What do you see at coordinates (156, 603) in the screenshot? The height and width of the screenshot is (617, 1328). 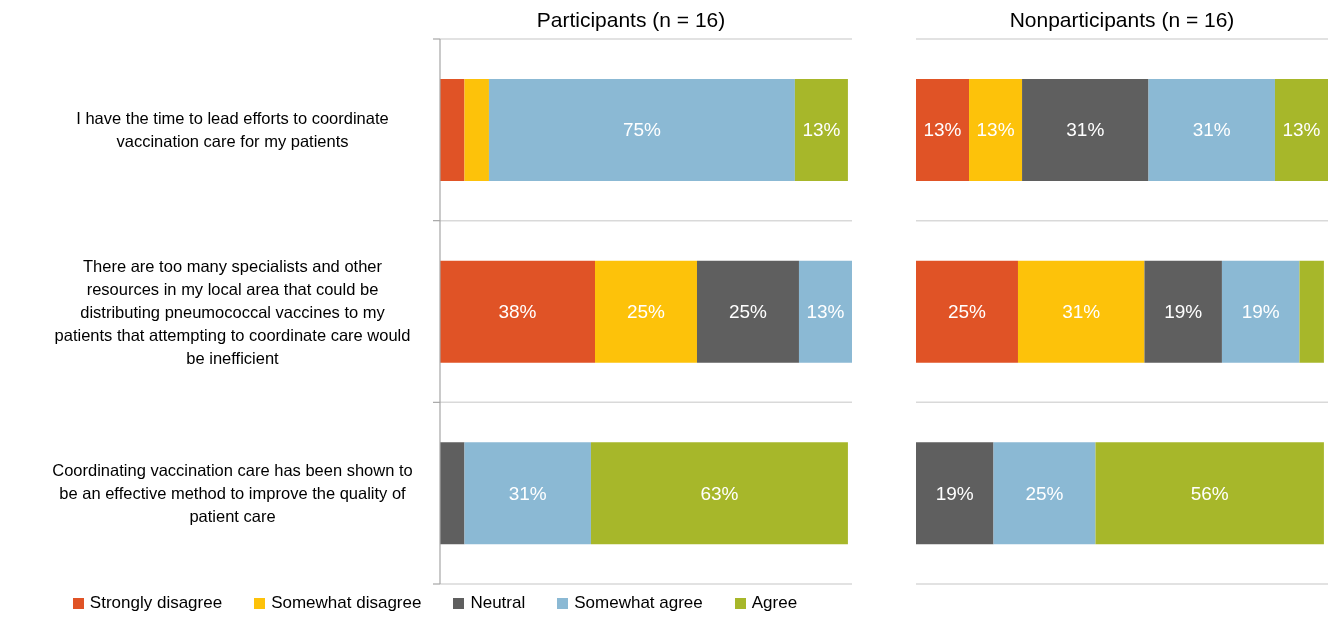 I see `legend-label: Strongly disagree` at bounding box center [156, 603].